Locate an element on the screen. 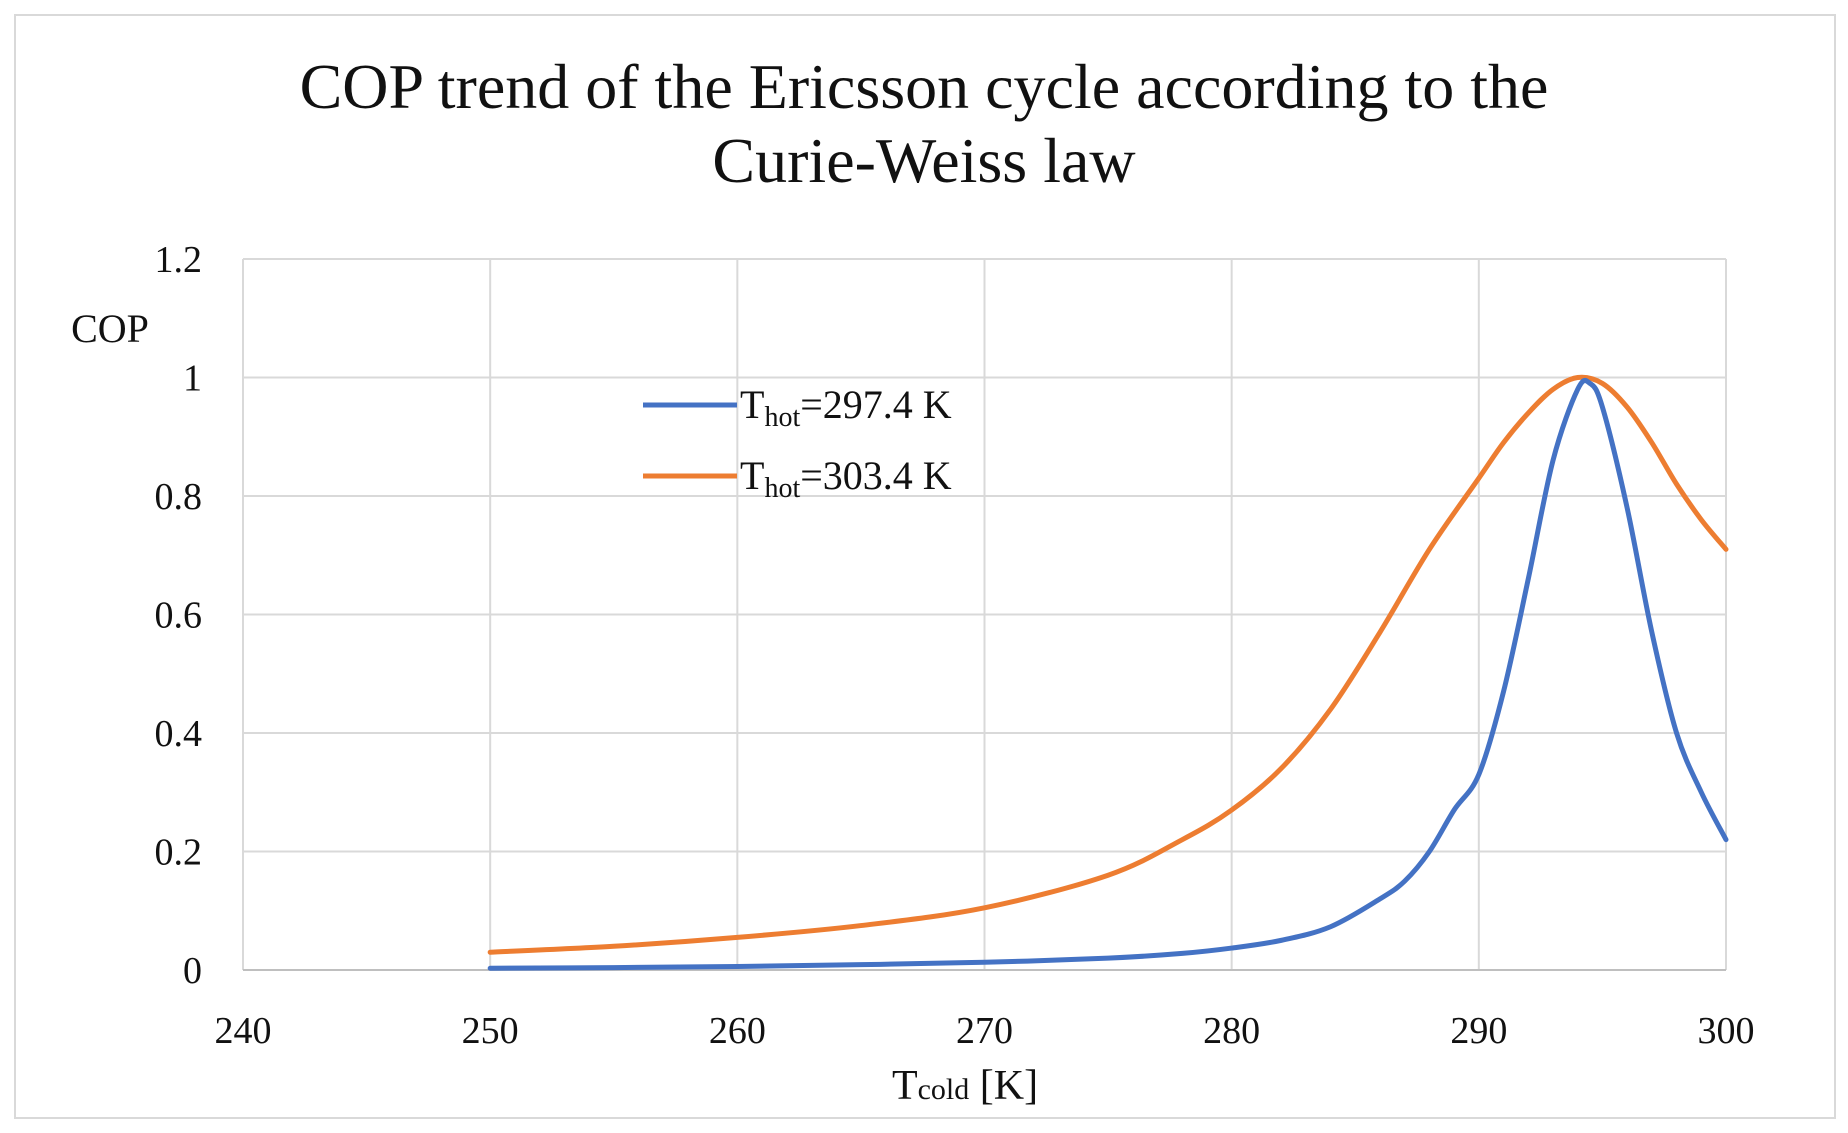  y-tick-label: 1 is located at coordinates (192, 379).